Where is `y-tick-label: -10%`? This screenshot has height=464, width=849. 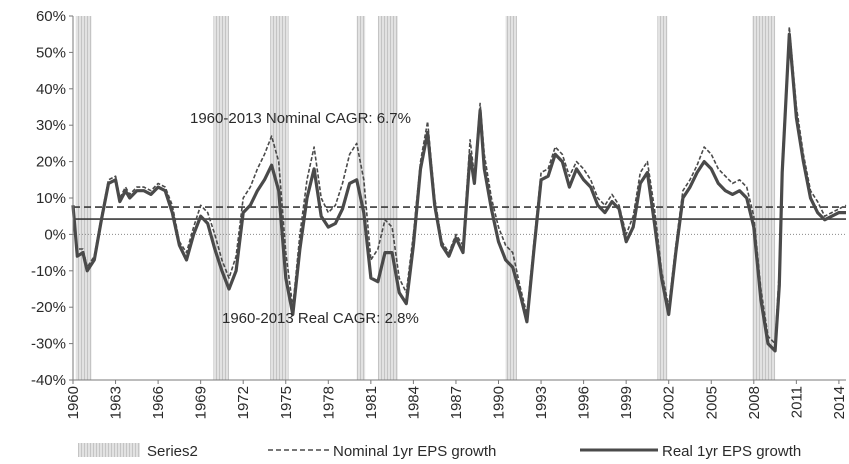
y-tick-label: -10% is located at coordinates (48, 271).